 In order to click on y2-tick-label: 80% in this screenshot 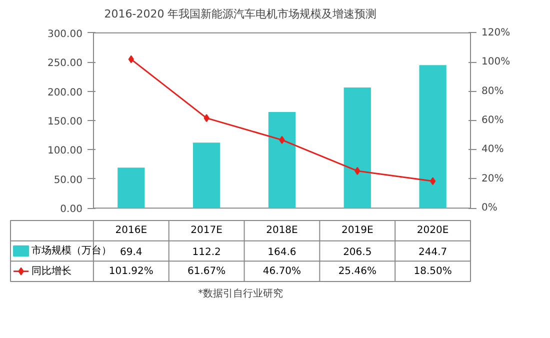, I will do `click(493, 91)`.